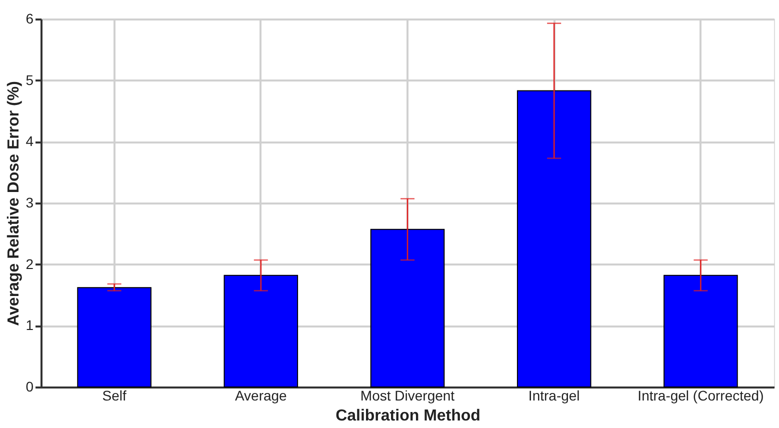  Describe the element at coordinates (30, 325) in the screenshot. I see `y-tick-label: 1` at that location.